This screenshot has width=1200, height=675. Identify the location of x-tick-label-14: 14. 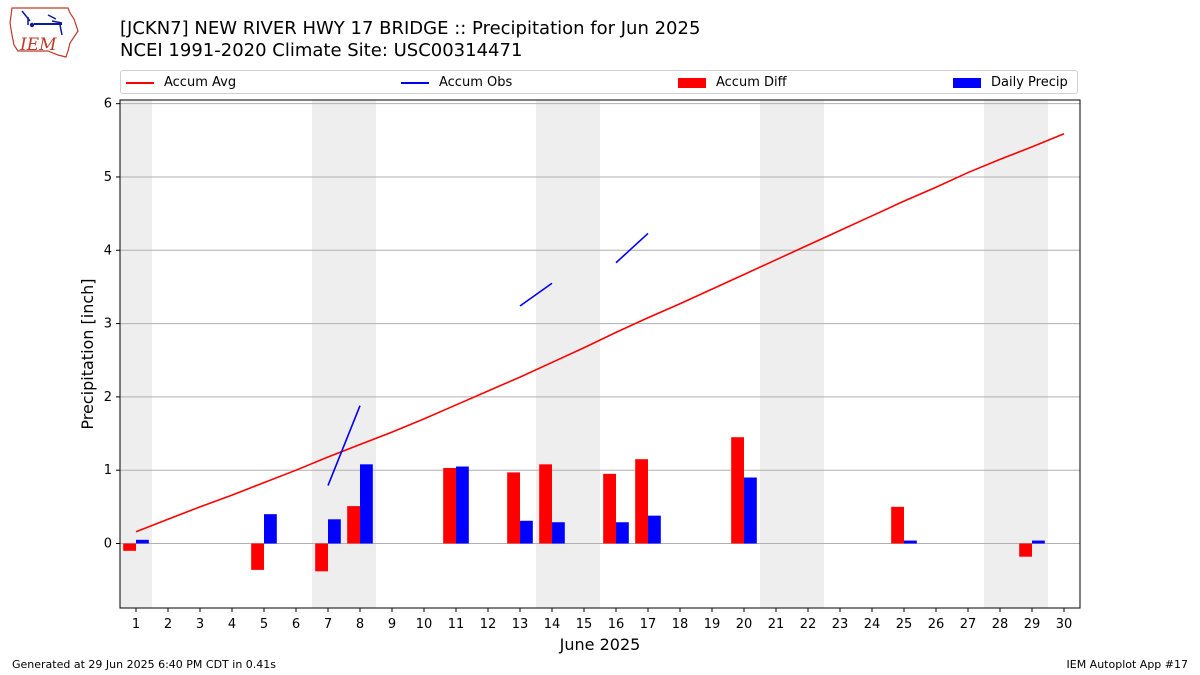
(552, 624).